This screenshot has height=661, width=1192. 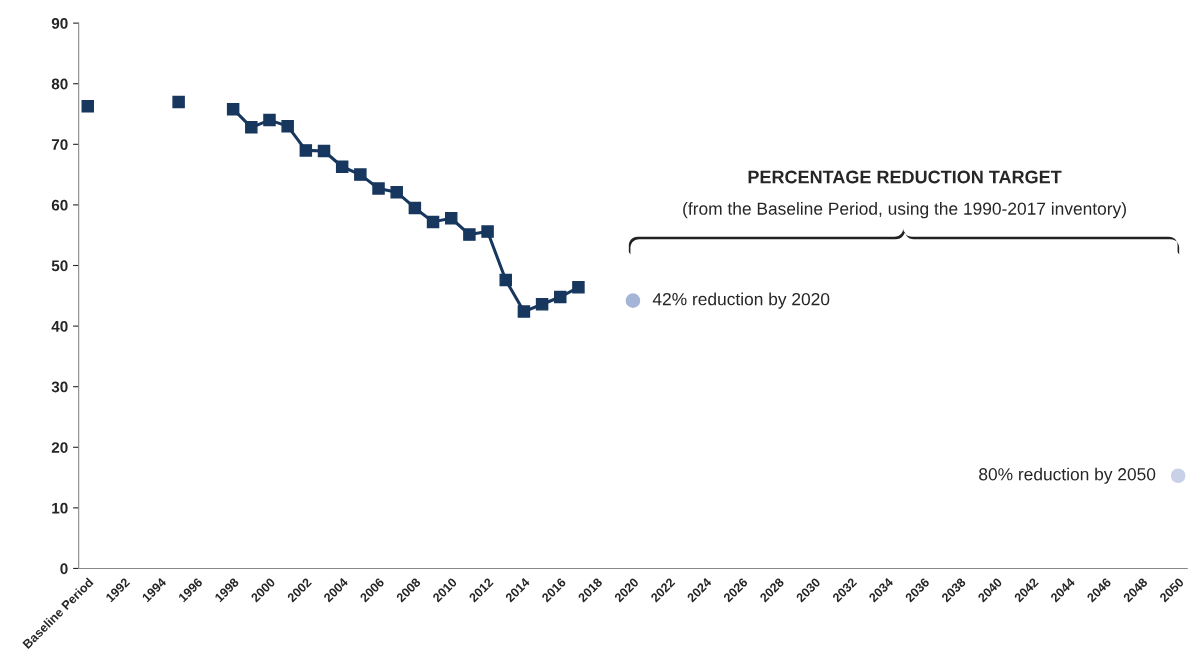 What do you see at coordinates (64, 569) in the screenshot?
I see `y-tick-label: 0` at bounding box center [64, 569].